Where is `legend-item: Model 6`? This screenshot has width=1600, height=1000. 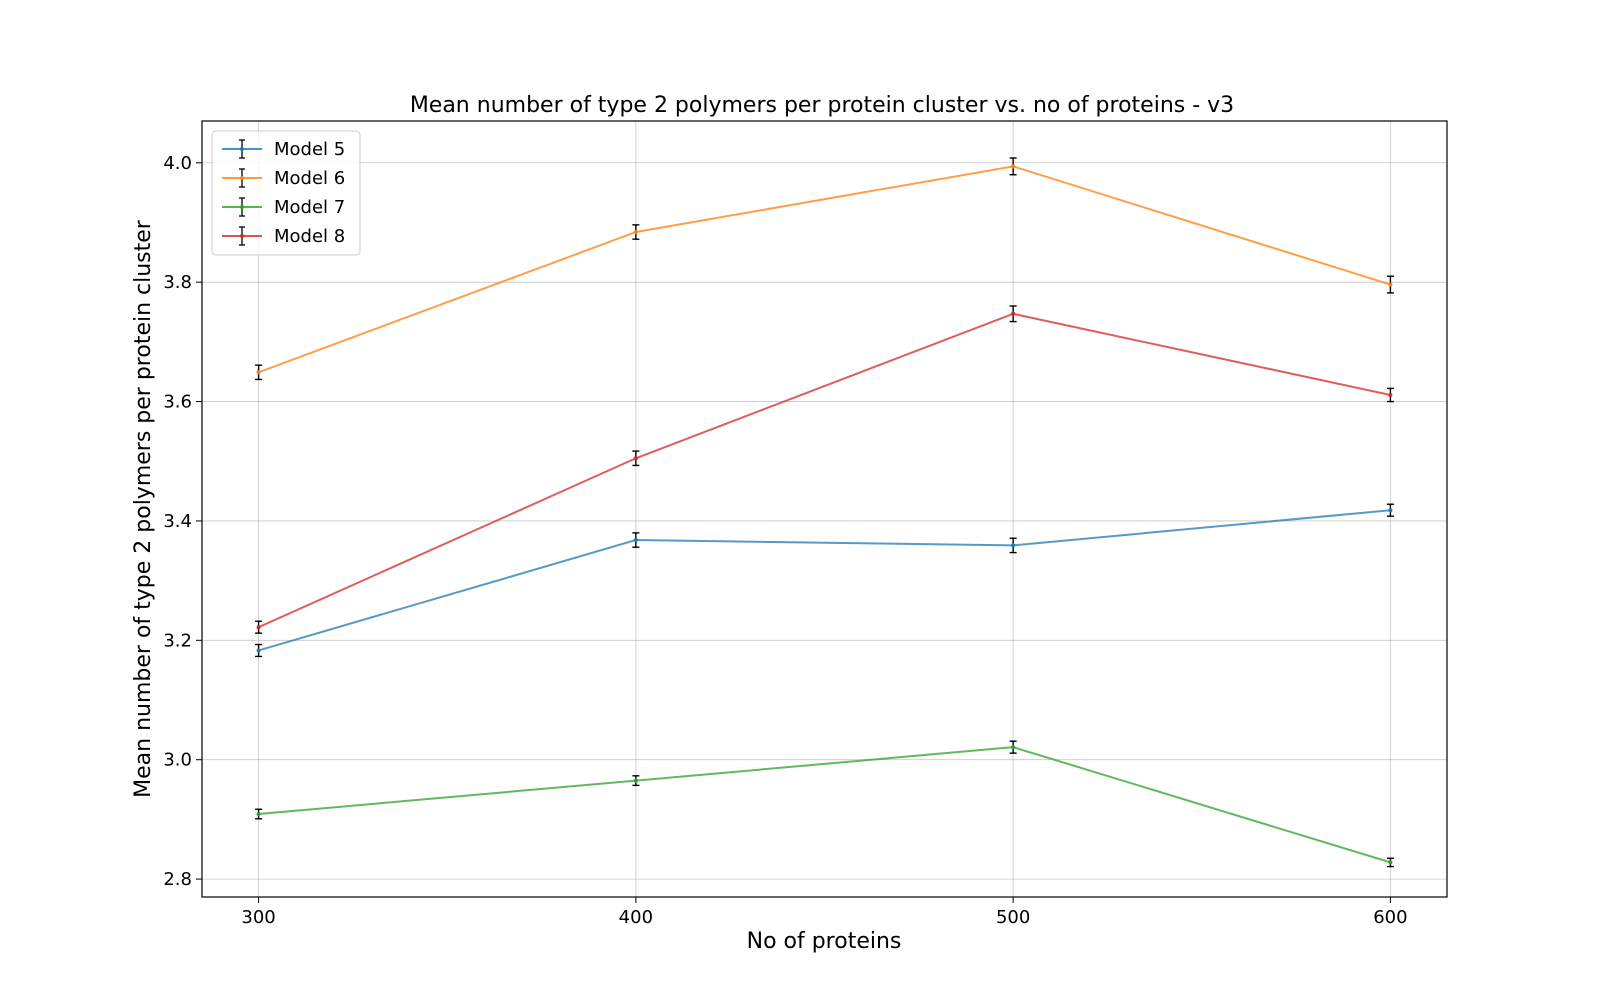
legend-item: Model 6 is located at coordinates (283, 178).